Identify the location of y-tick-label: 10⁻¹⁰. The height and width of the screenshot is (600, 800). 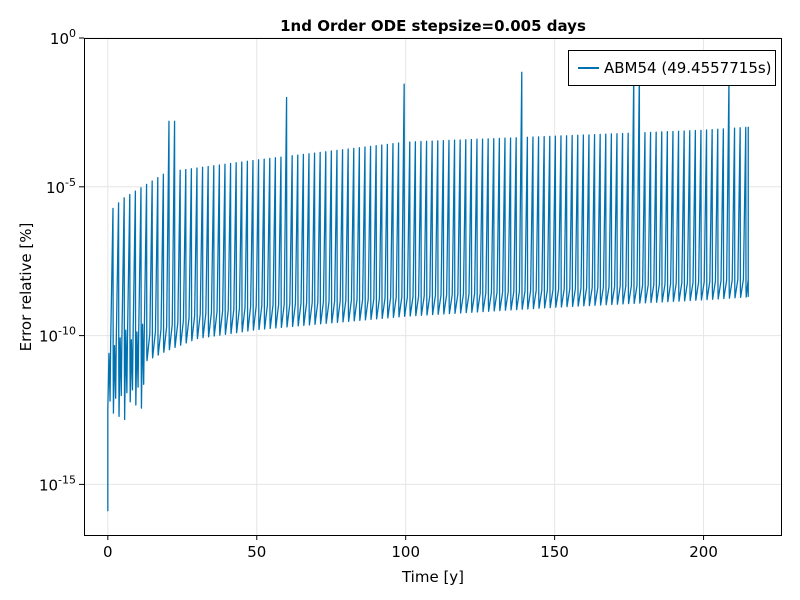
(57, 335).